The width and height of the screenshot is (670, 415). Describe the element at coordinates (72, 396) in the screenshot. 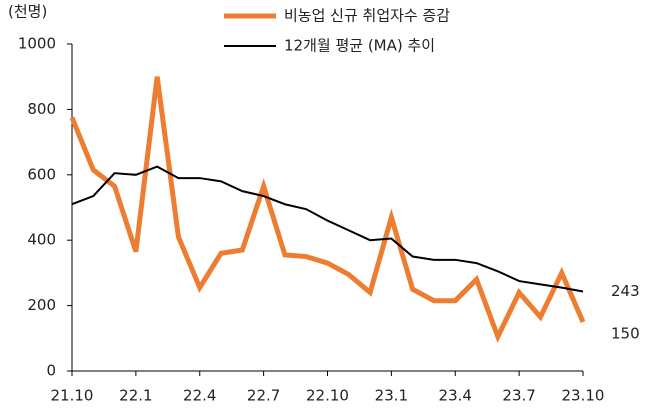

I see `x-tick-label: 21.10` at that location.